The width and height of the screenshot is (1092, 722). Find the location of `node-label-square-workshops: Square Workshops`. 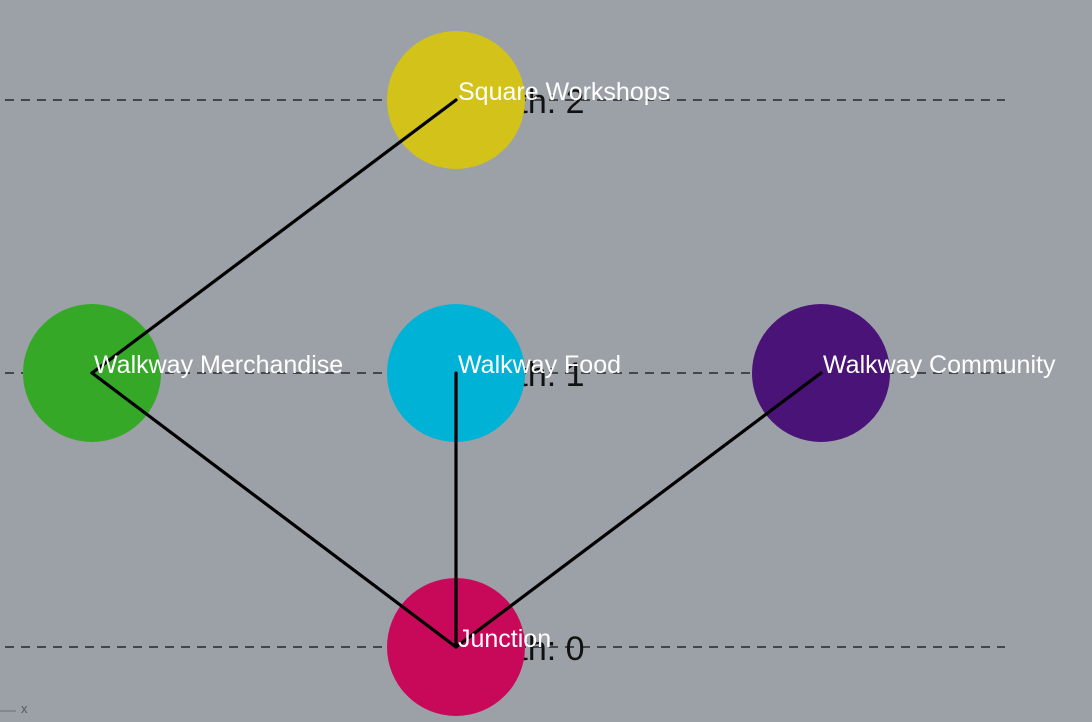

node-label-square-workshops: Square Workshops is located at coordinates (564, 92).